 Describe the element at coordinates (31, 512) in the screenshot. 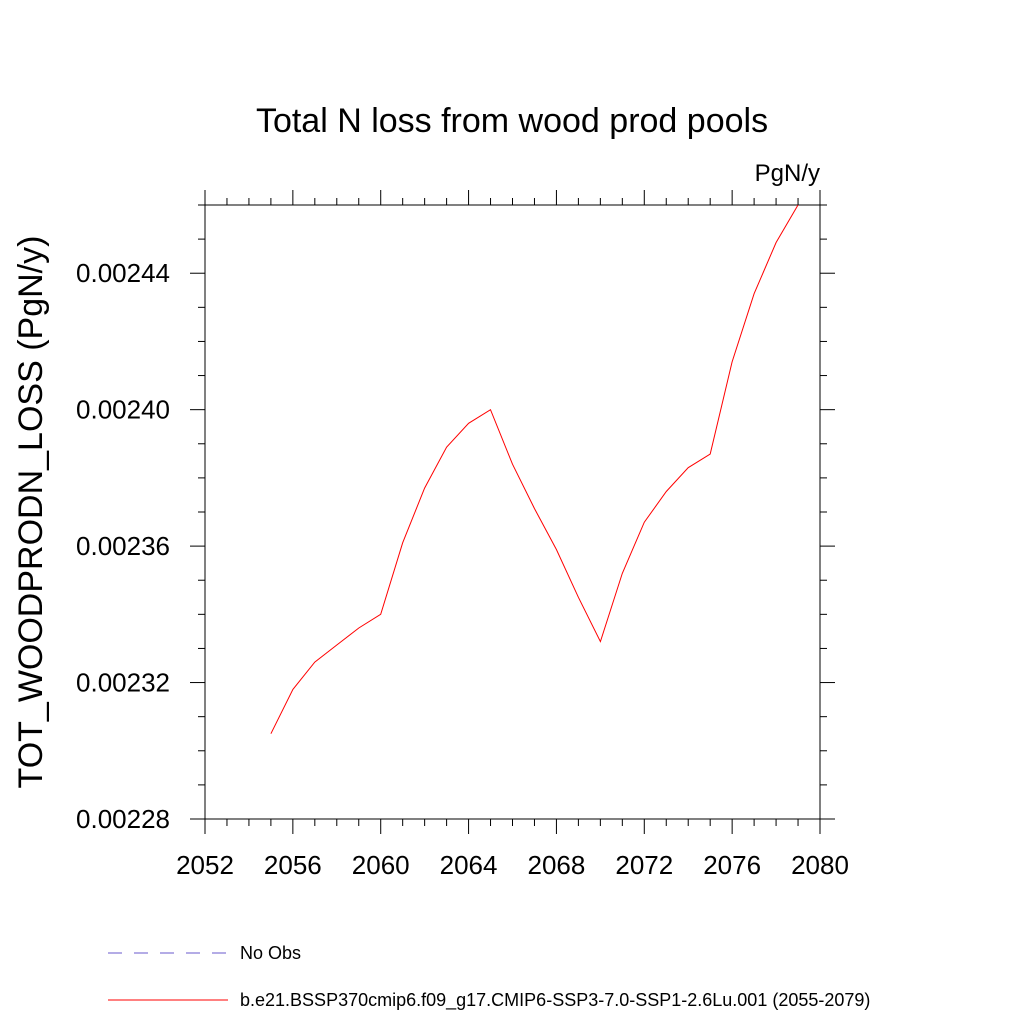

I see `y-axis-label: TOT_WOODPRODN_LOSS (PgN/y)` at that location.